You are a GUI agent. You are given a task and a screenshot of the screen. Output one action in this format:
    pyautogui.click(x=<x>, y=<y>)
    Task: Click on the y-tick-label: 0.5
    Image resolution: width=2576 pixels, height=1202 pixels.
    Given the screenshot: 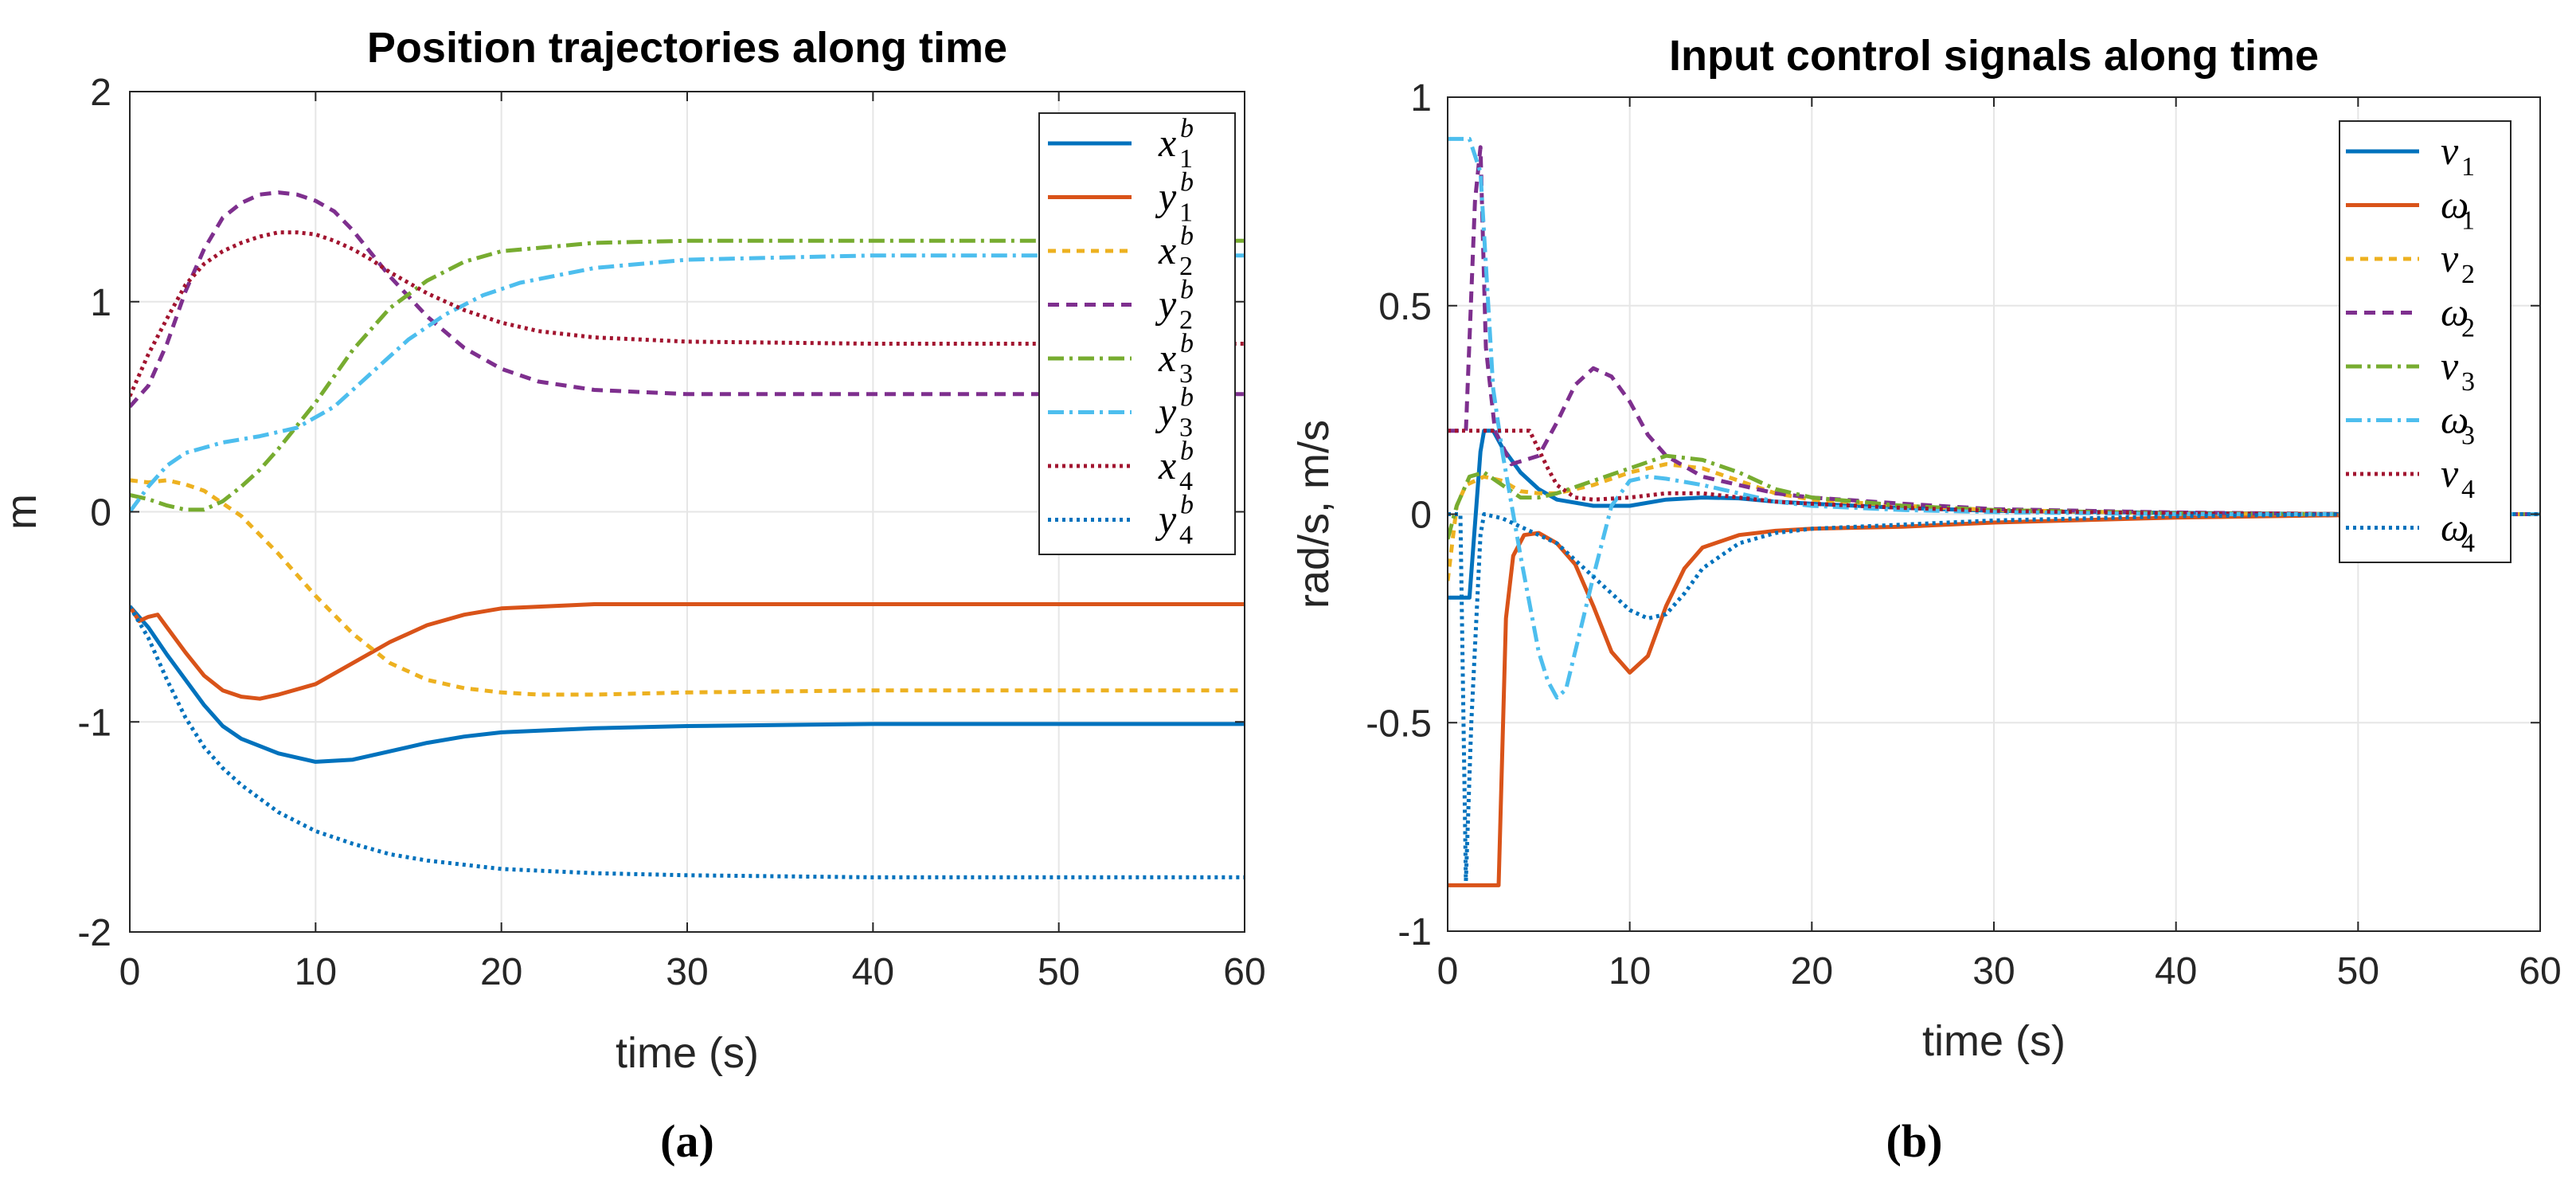 What is the action you would take?
    pyautogui.click(x=1405, y=307)
    